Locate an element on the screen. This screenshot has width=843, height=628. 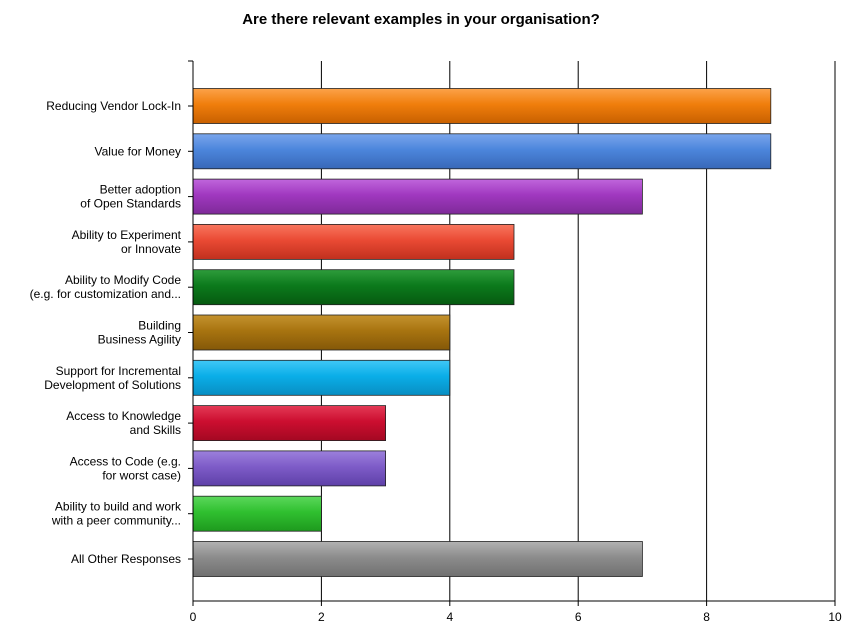
x-tick-label: 4 is located at coordinates (449, 617).